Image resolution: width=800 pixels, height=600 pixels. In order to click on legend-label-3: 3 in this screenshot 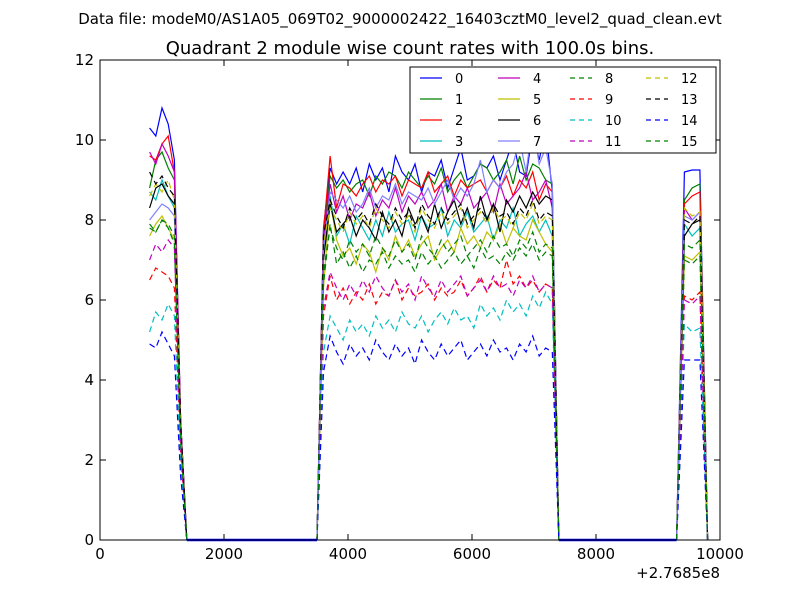, I will do `click(459, 142)`.